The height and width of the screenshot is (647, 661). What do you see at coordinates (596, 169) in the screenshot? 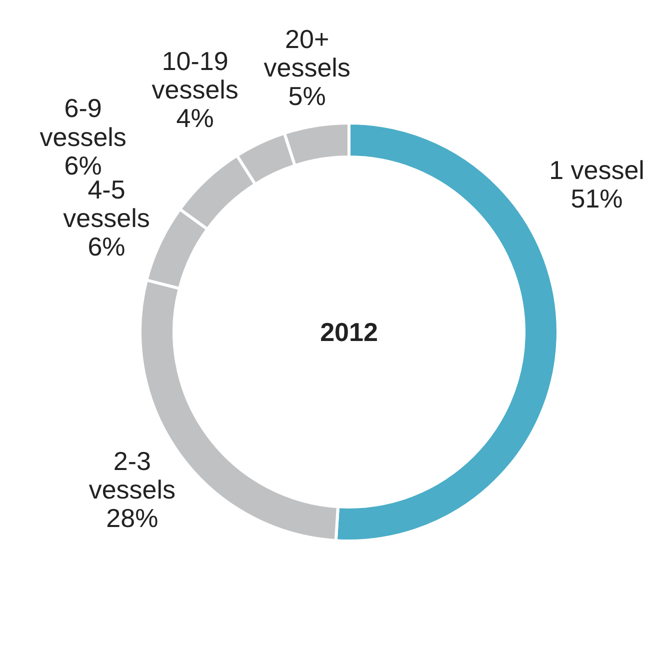
I see `slice-label: 1 vessel` at bounding box center [596, 169].